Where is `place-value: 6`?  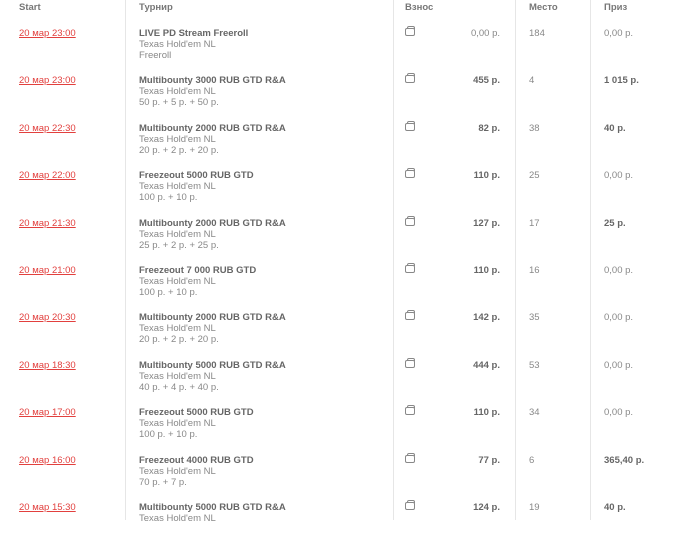
place-value: 6 is located at coordinates (532, 460).